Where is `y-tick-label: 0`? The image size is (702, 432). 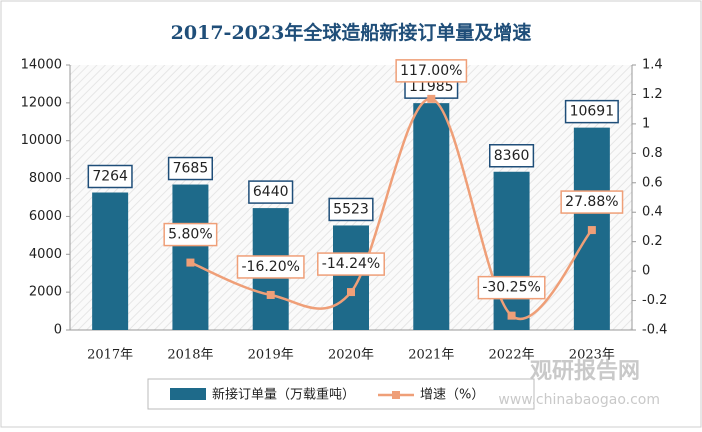
y-tick-label: 0 is located at coordinates (58, 330).